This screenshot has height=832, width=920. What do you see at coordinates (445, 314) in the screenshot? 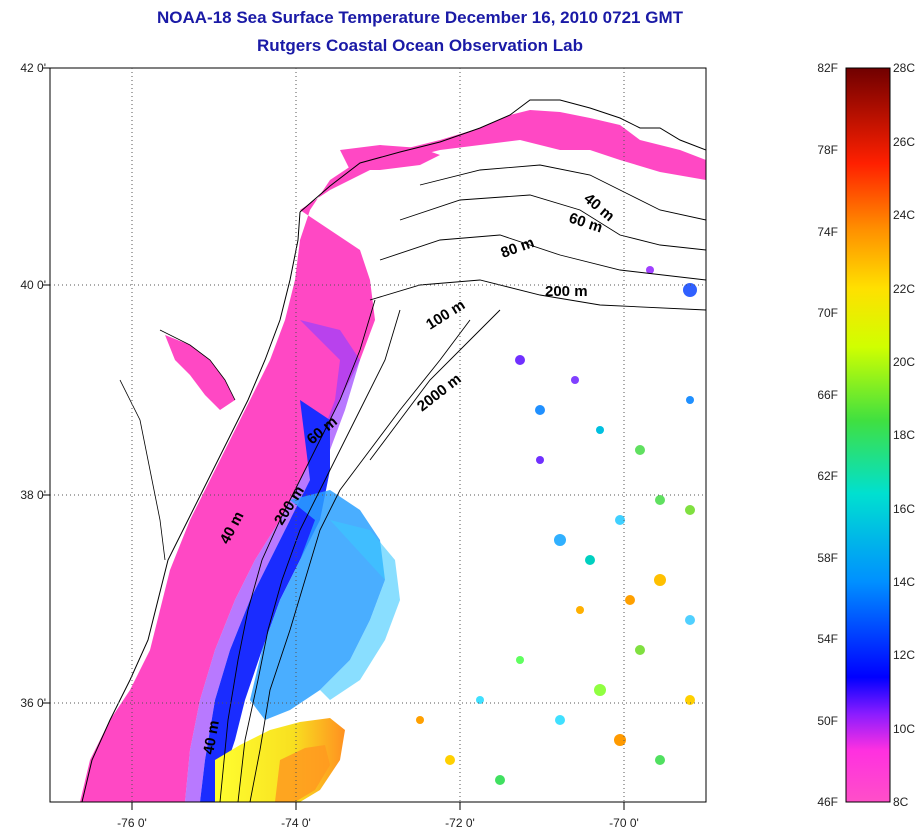
I see `isobath-label: 100 m` at bounding box center [445, 314].